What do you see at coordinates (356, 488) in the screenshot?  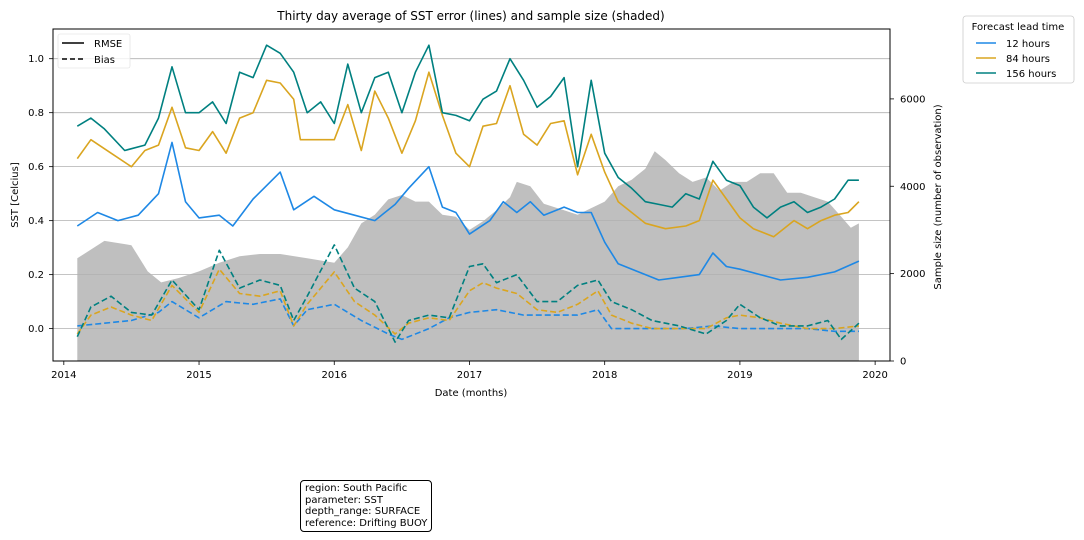 I see `info-region: region: South Pacific` at bounding box center [356, 488].